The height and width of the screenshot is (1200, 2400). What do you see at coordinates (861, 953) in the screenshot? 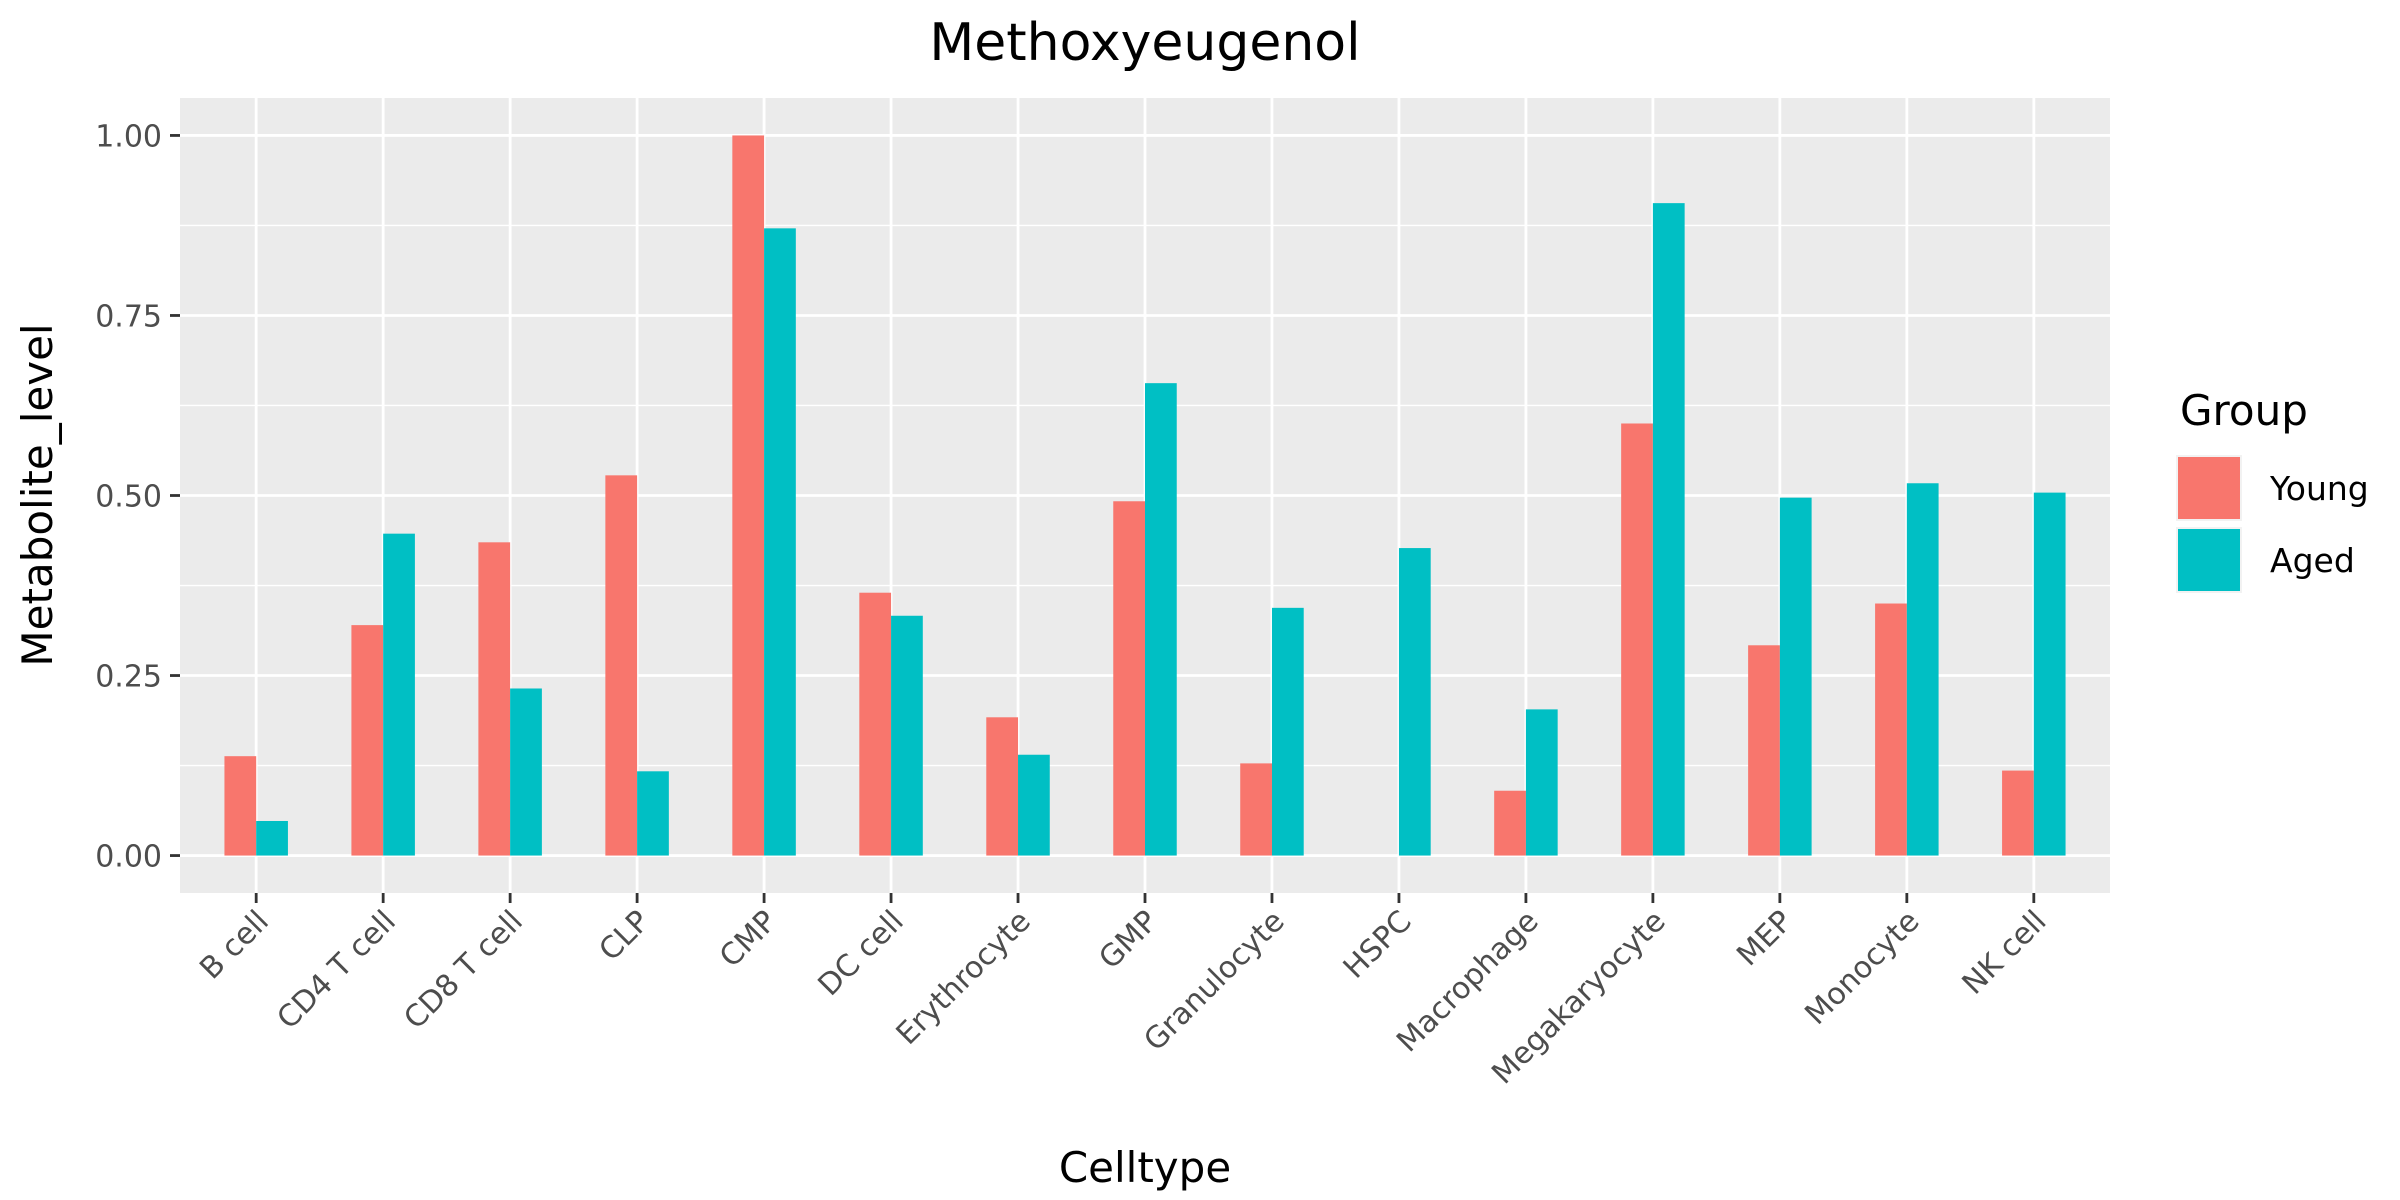
I see `x-tick-label: DC cell` at bounding box center [861, 953].